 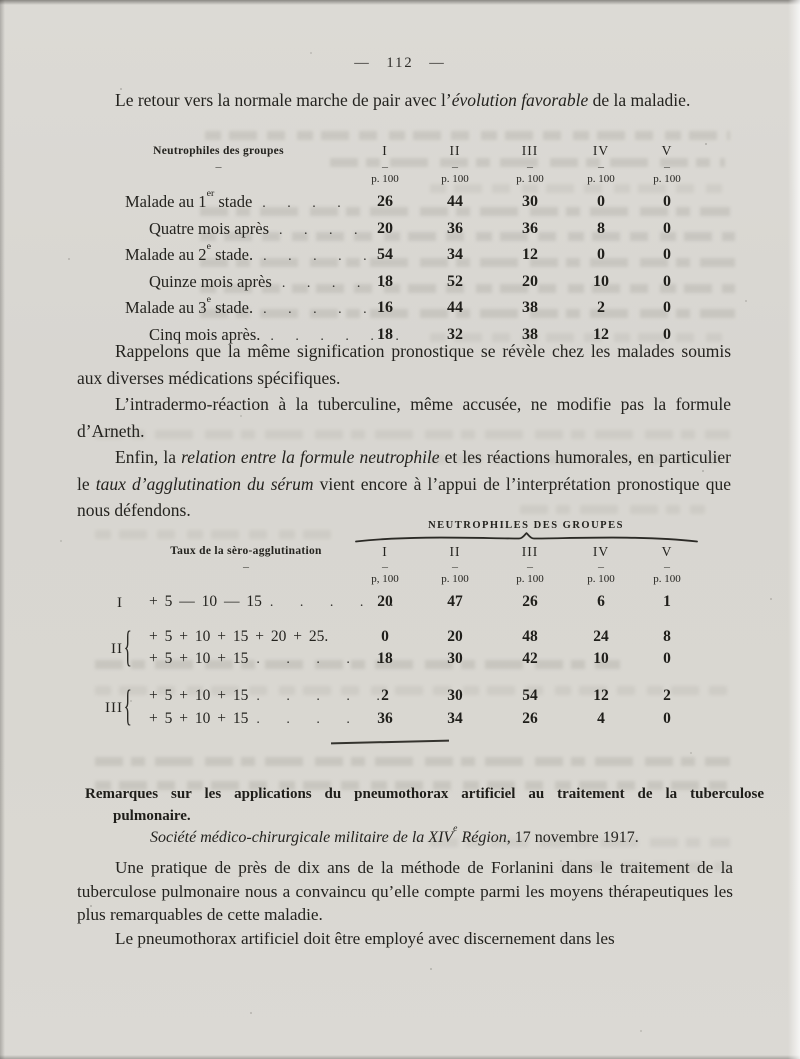 I want to click on table1-corner-header: Neutrophiles des groupes –, so click(x=218, y=164).